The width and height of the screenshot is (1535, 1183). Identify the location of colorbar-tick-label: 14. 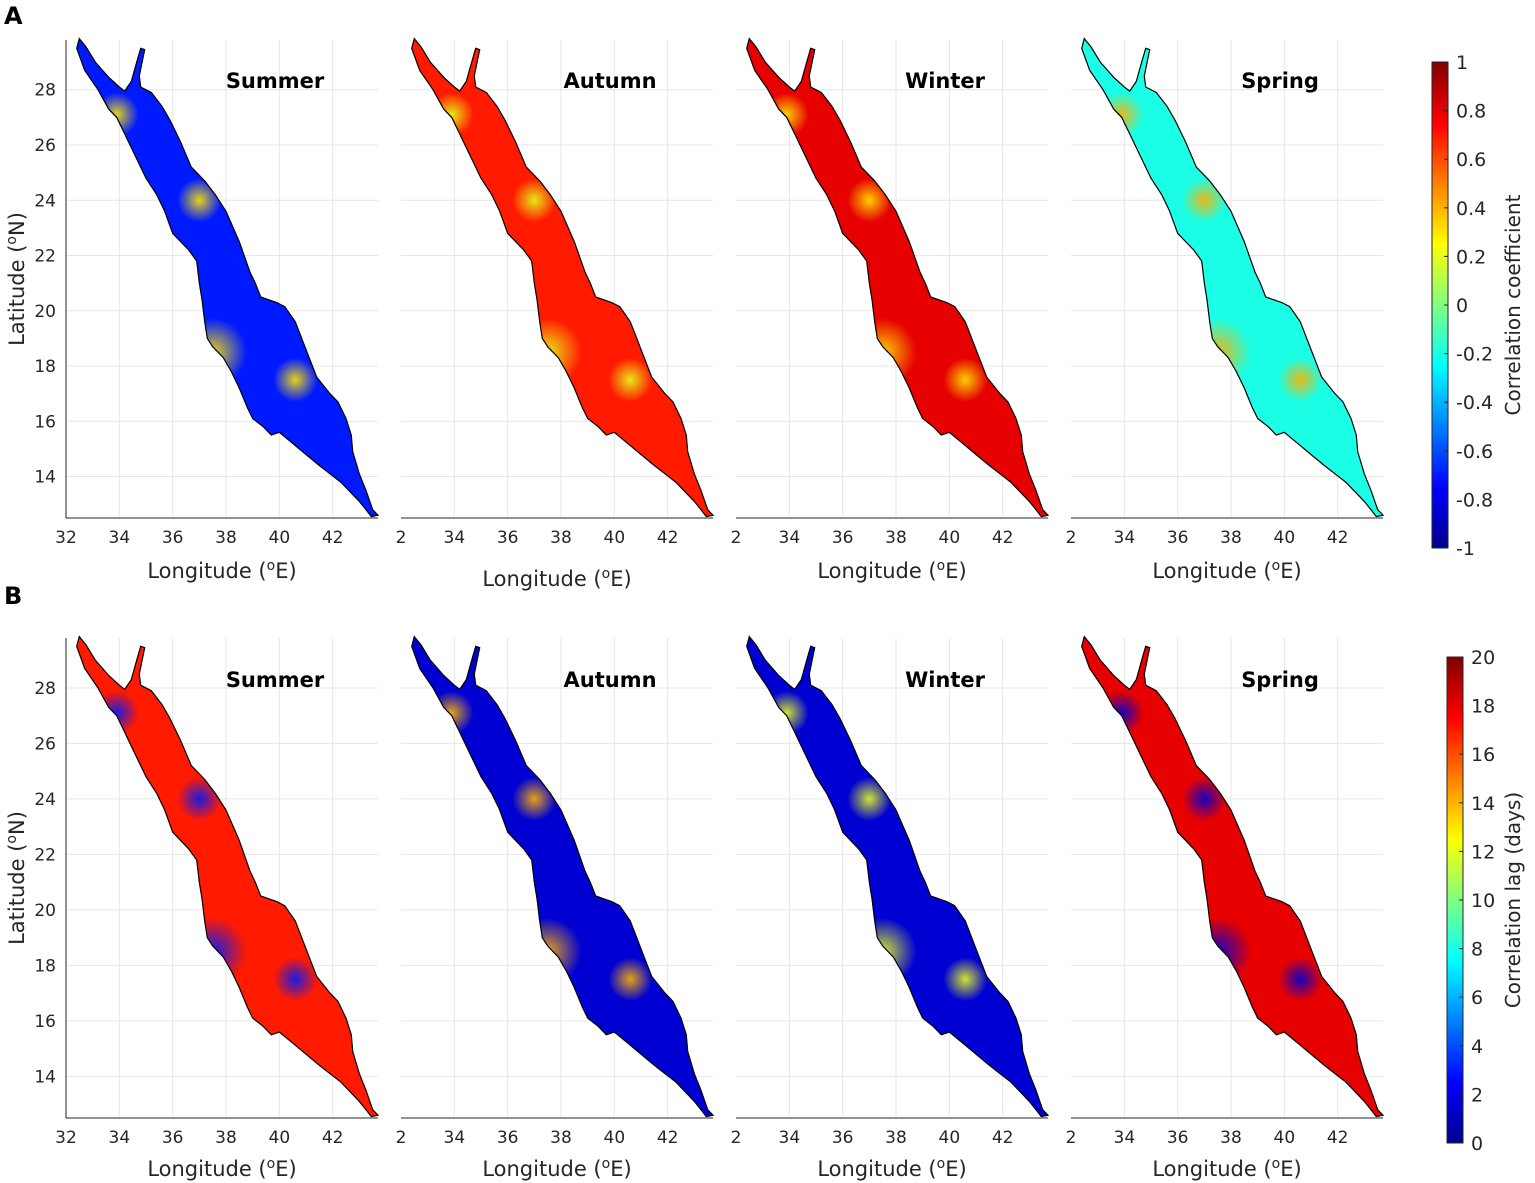
(1483, 804).